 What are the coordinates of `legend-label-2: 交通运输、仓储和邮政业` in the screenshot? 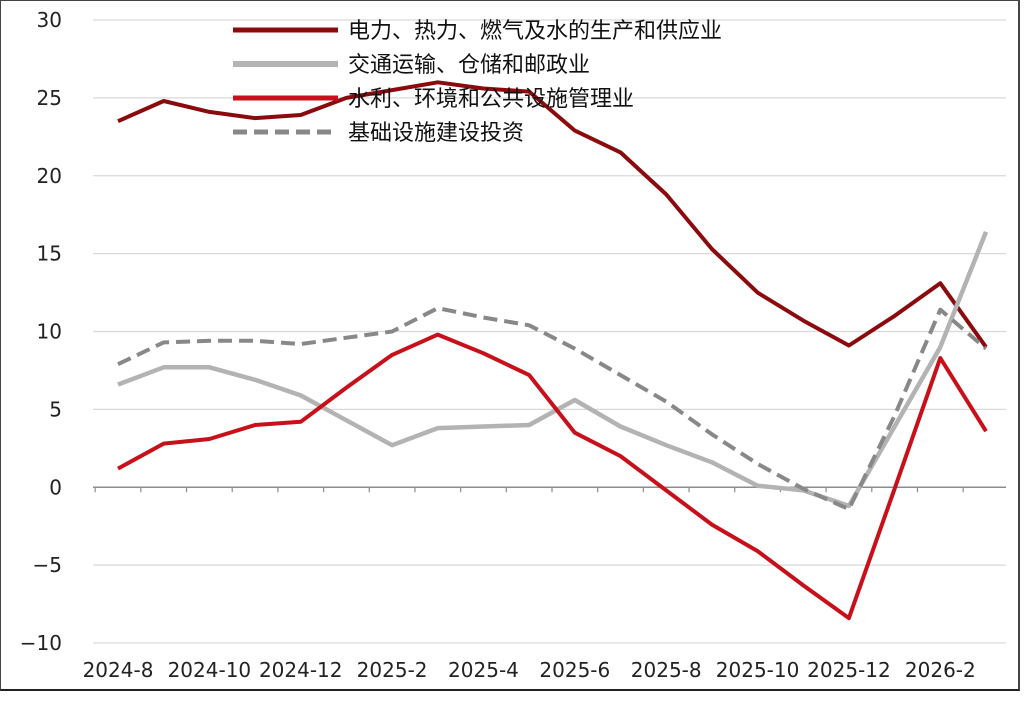 It's located at (469, 65).